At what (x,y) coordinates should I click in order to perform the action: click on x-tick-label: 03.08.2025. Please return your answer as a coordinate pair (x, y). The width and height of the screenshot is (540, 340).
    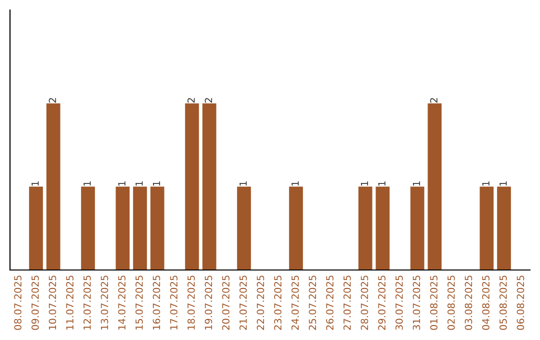
    Looking at the image, I should click on (468, 303).